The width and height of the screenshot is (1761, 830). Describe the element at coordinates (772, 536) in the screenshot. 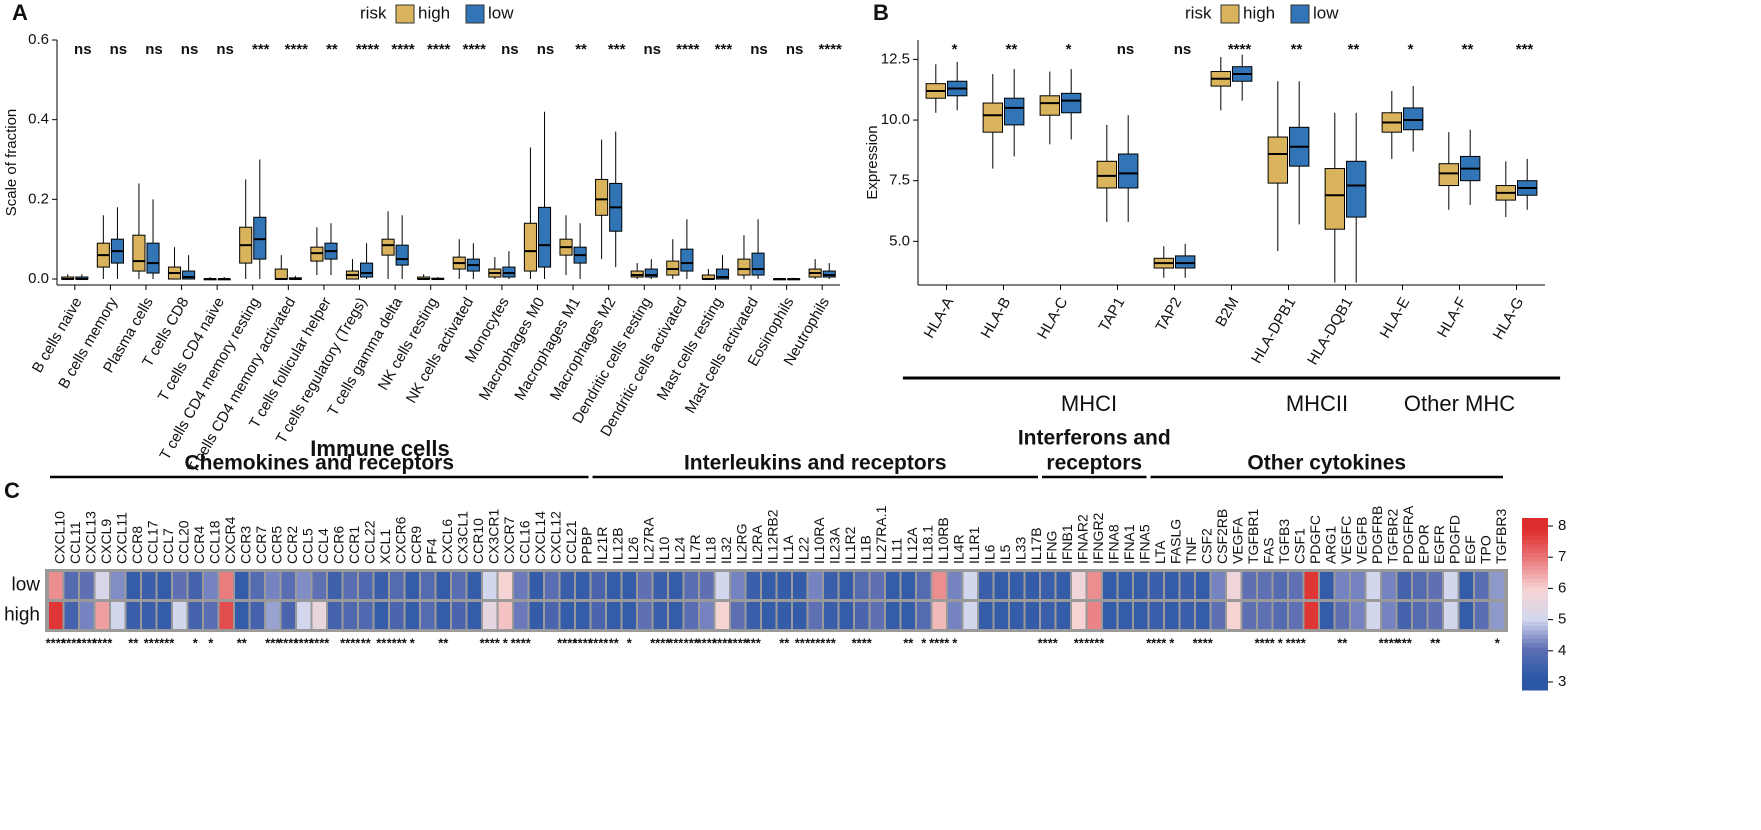

I see `column-label: IL12RB2` at that location.